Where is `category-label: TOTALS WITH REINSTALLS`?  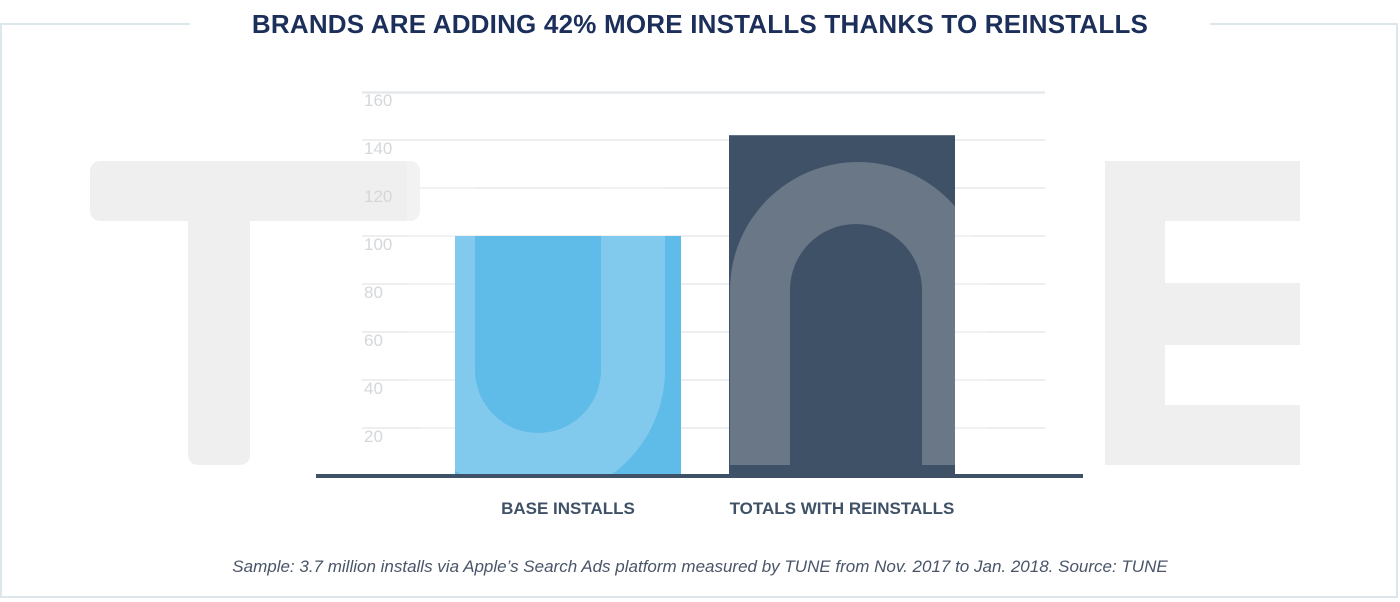
category-label: TOTALS WITH REINSTALLS is located at coordinates (842, 508).